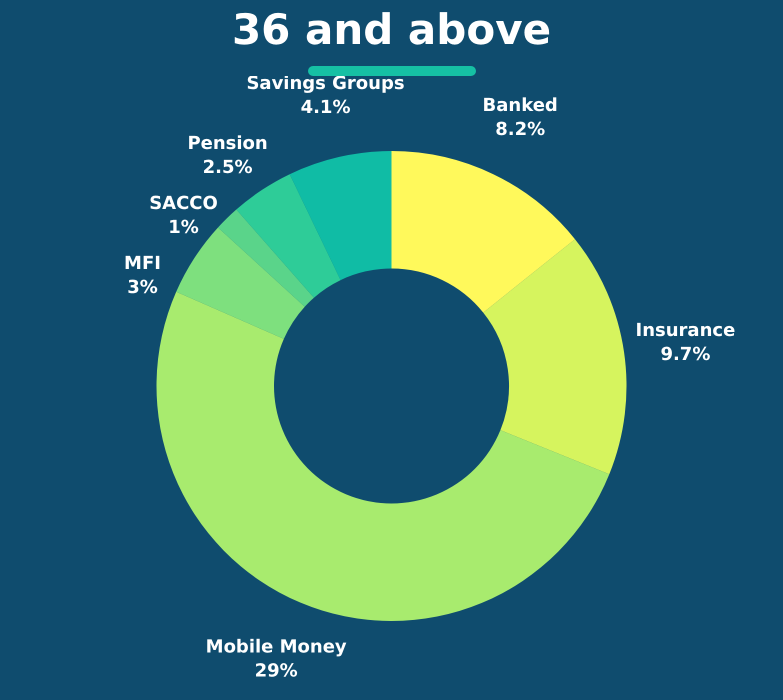 The height and width of the screenshot is (700, 783). What do you see at coordinates (183, 227) in the screenshot?
I see `data-label: 1%` at bounding box center [183, 227].